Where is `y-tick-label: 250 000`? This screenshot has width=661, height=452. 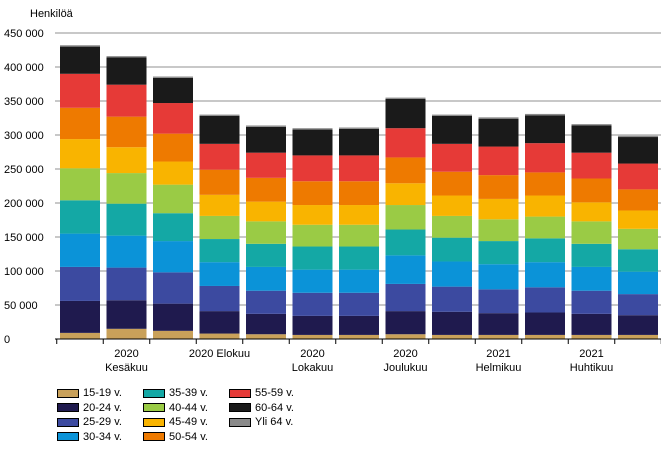 y-tick-label: 250 000 is located at coordinates (24, 170).